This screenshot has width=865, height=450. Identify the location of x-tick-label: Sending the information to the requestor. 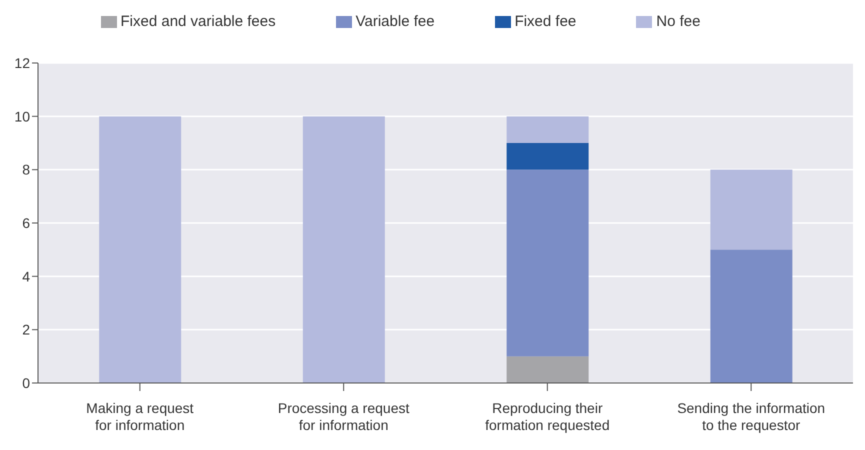
(751, 416).